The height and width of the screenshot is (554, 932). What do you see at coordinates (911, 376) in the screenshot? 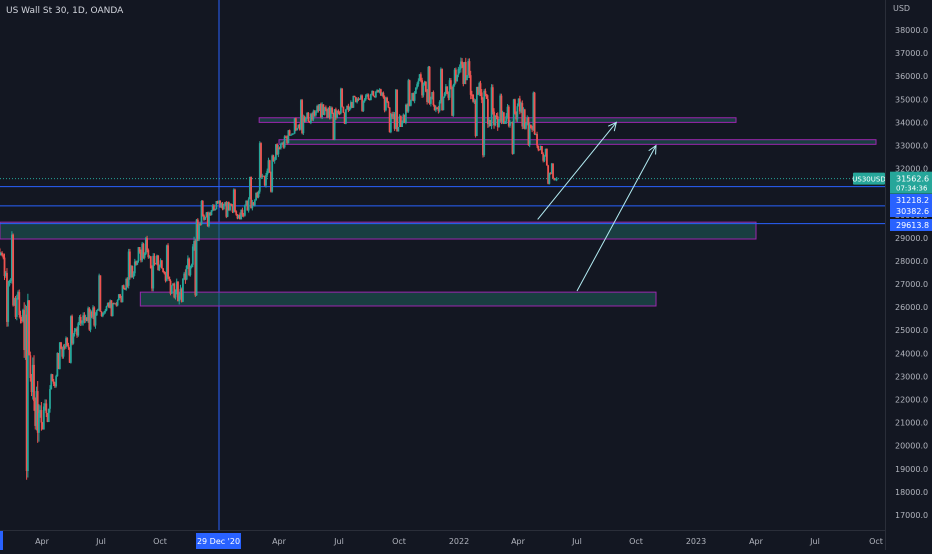
I see `price-axis-tick: 23000.0` at bounding box center [911, 376].